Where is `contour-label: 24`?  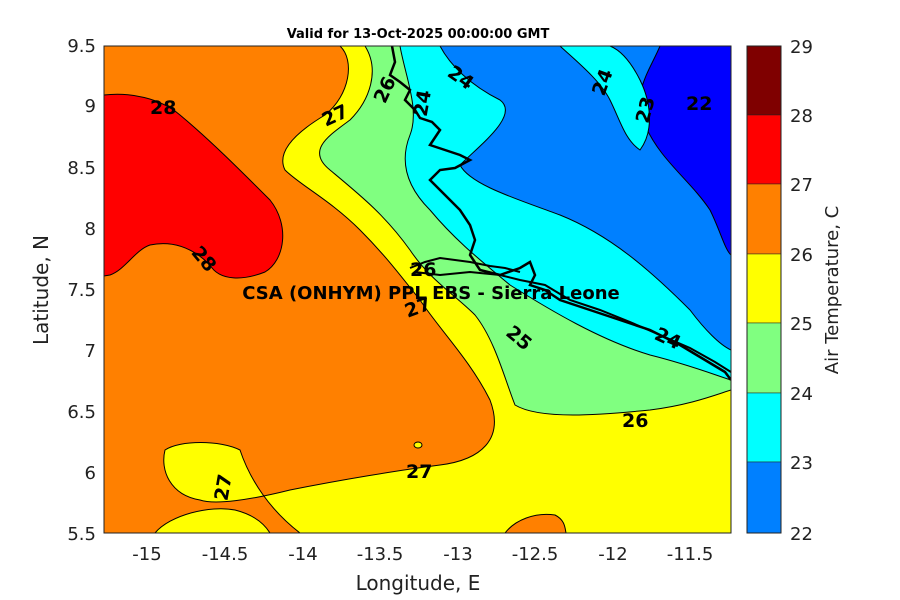 contour-label: 24 is located at coordinates (423, 103).